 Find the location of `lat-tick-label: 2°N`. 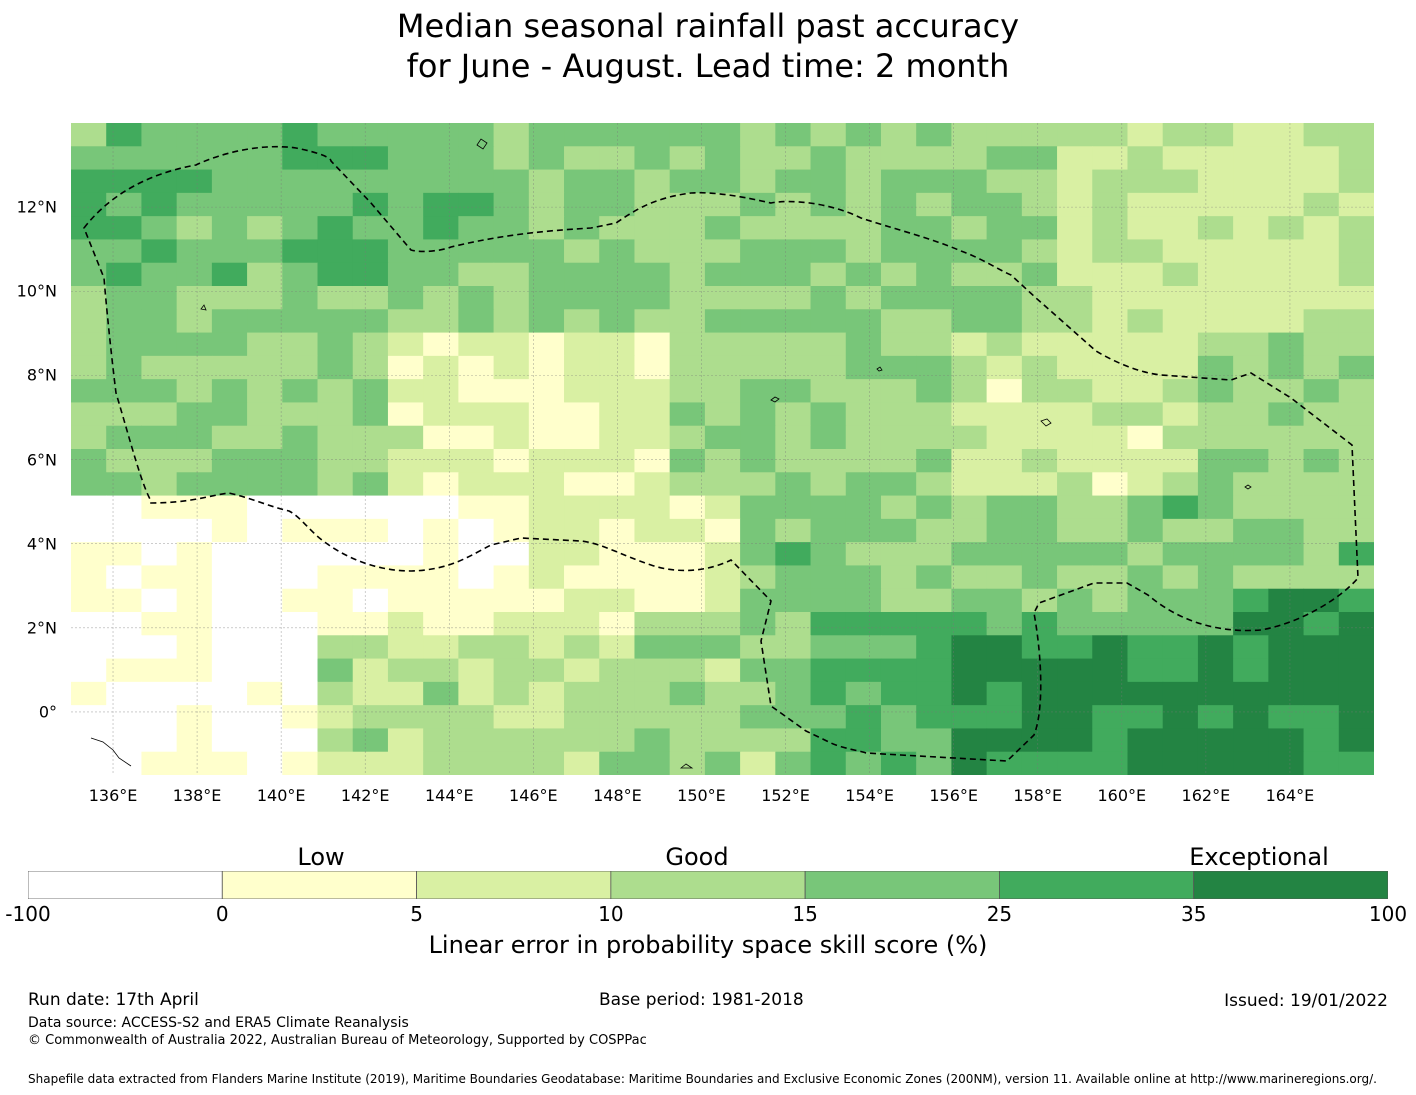

lat-tick-label: 2°N is located at coordinates (41, 628).